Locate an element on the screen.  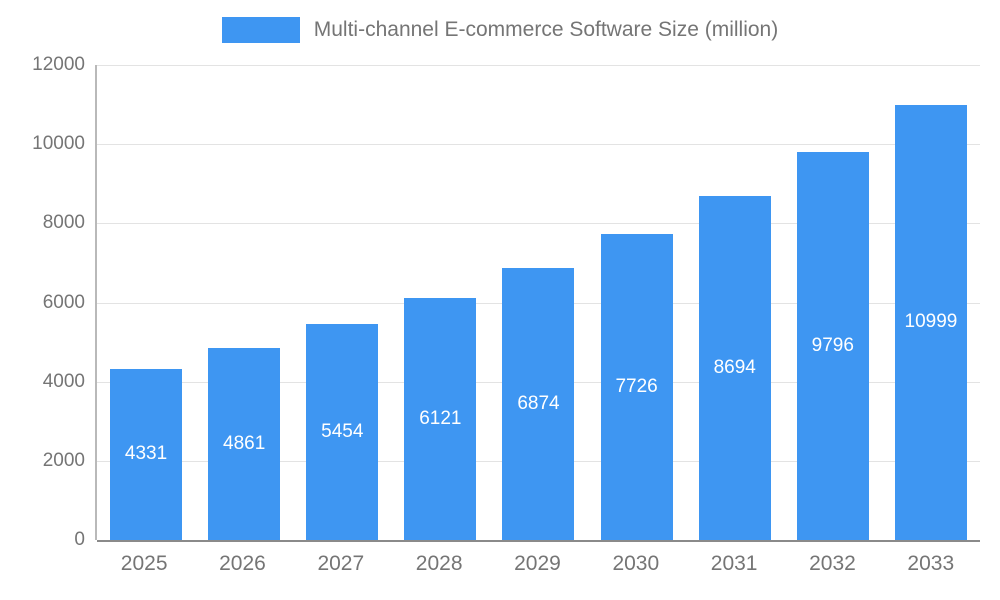
bar-slot: 4861 is located at coordinates (244, 302).